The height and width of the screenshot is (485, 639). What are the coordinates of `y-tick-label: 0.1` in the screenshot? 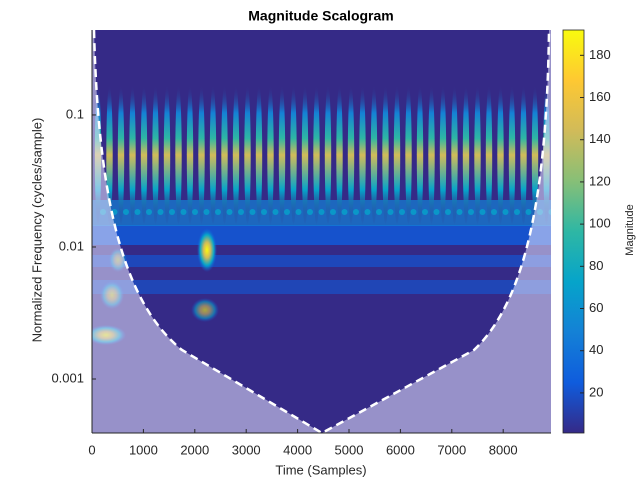 It's located at (75, 113).